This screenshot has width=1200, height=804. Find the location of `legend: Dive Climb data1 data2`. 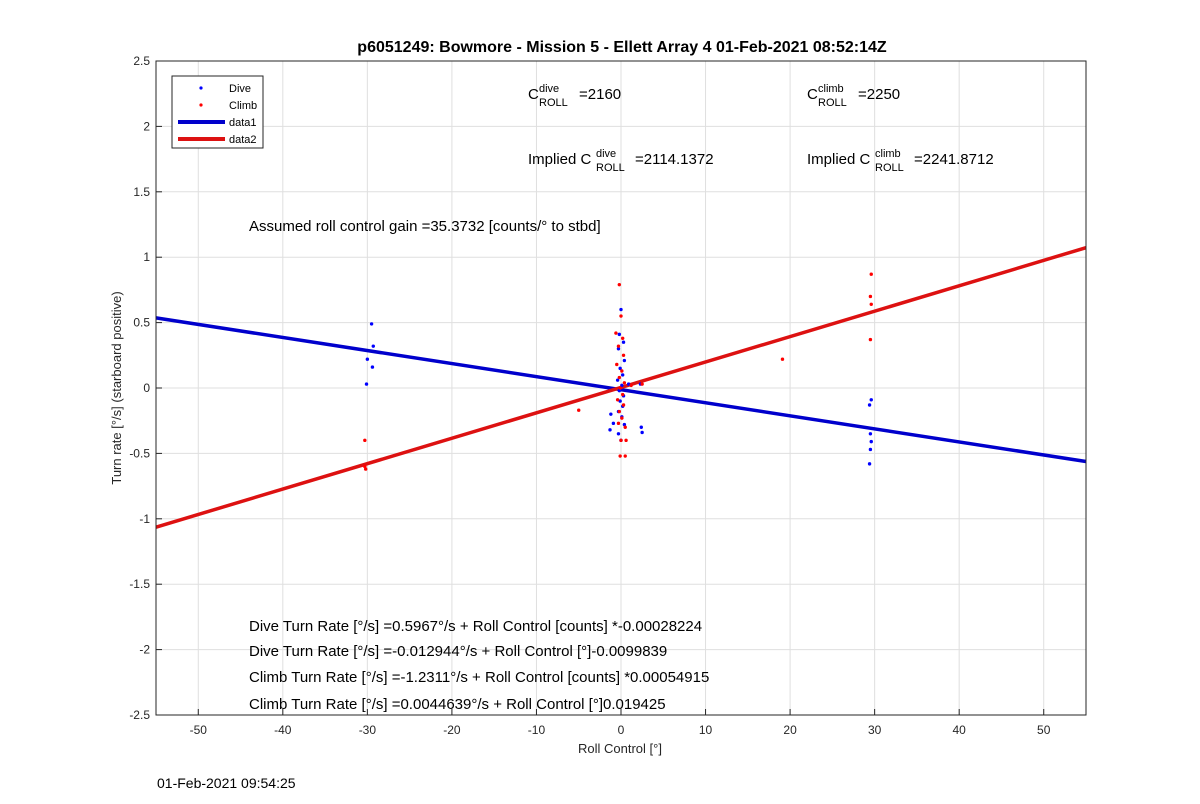

legend: Dive Climb data1 data2 is located at coordinates (217, 112).